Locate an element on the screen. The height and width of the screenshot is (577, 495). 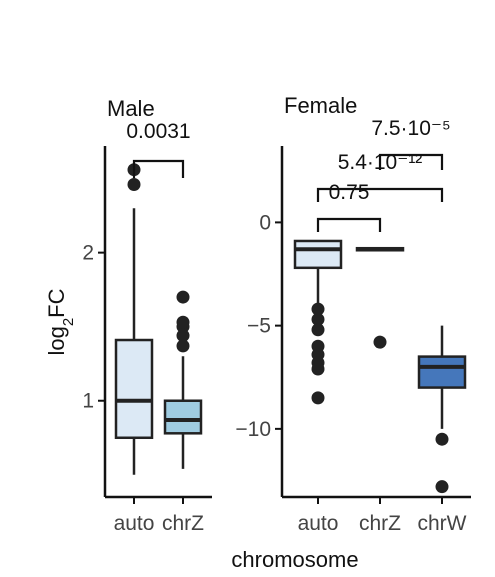
male-y-tick-label: 2 is located at coordinates (88, 253).